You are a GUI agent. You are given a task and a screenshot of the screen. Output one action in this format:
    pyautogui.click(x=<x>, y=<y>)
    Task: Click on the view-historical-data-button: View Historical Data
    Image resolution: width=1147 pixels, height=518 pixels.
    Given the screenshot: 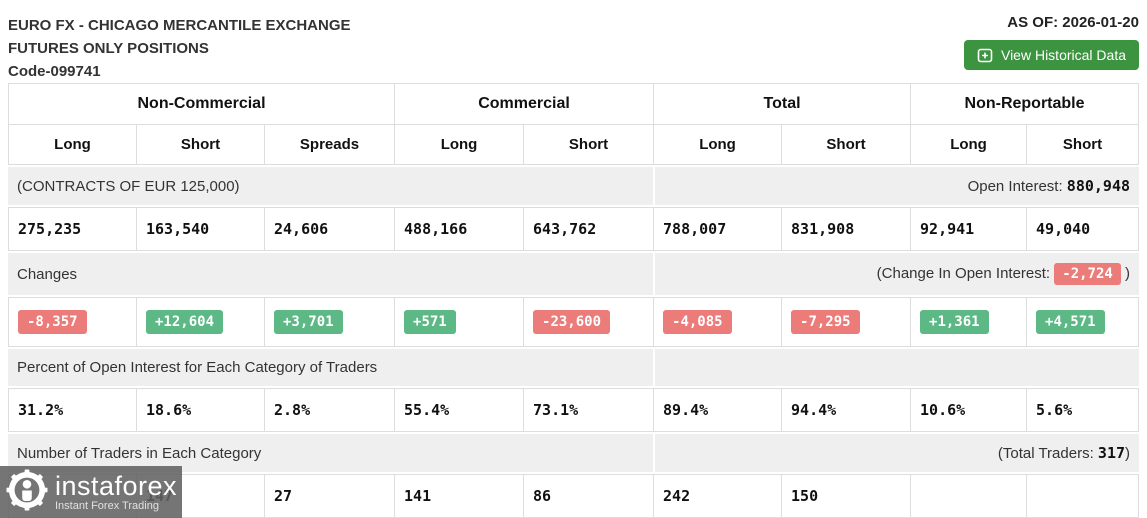 What is the action you would take?
    pyautogui.click(x=1051, y=55)
    